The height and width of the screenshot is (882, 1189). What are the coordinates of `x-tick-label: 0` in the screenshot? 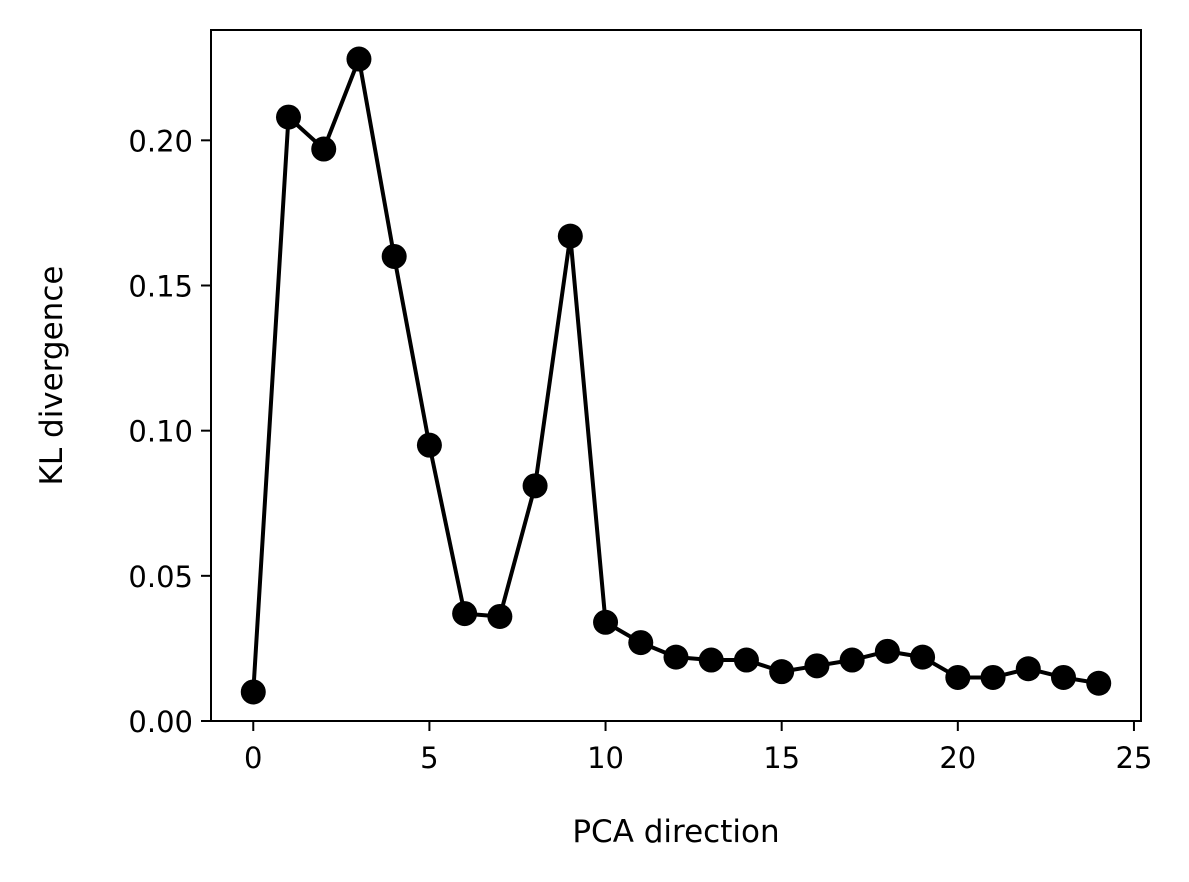 It's located at (253, 758).